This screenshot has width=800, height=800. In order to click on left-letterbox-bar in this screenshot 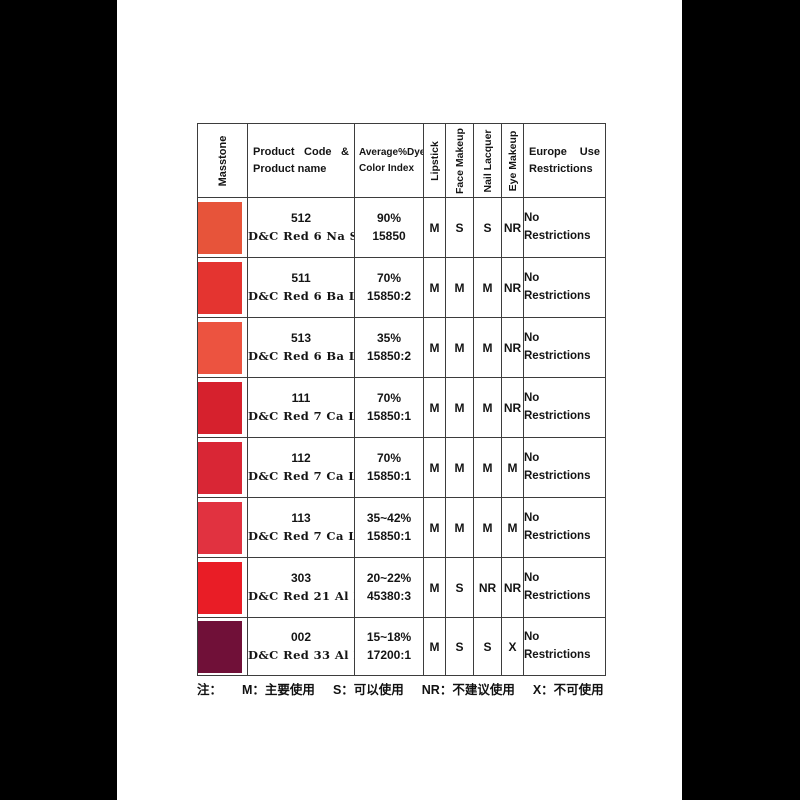, I will do `click(58, 400)`.